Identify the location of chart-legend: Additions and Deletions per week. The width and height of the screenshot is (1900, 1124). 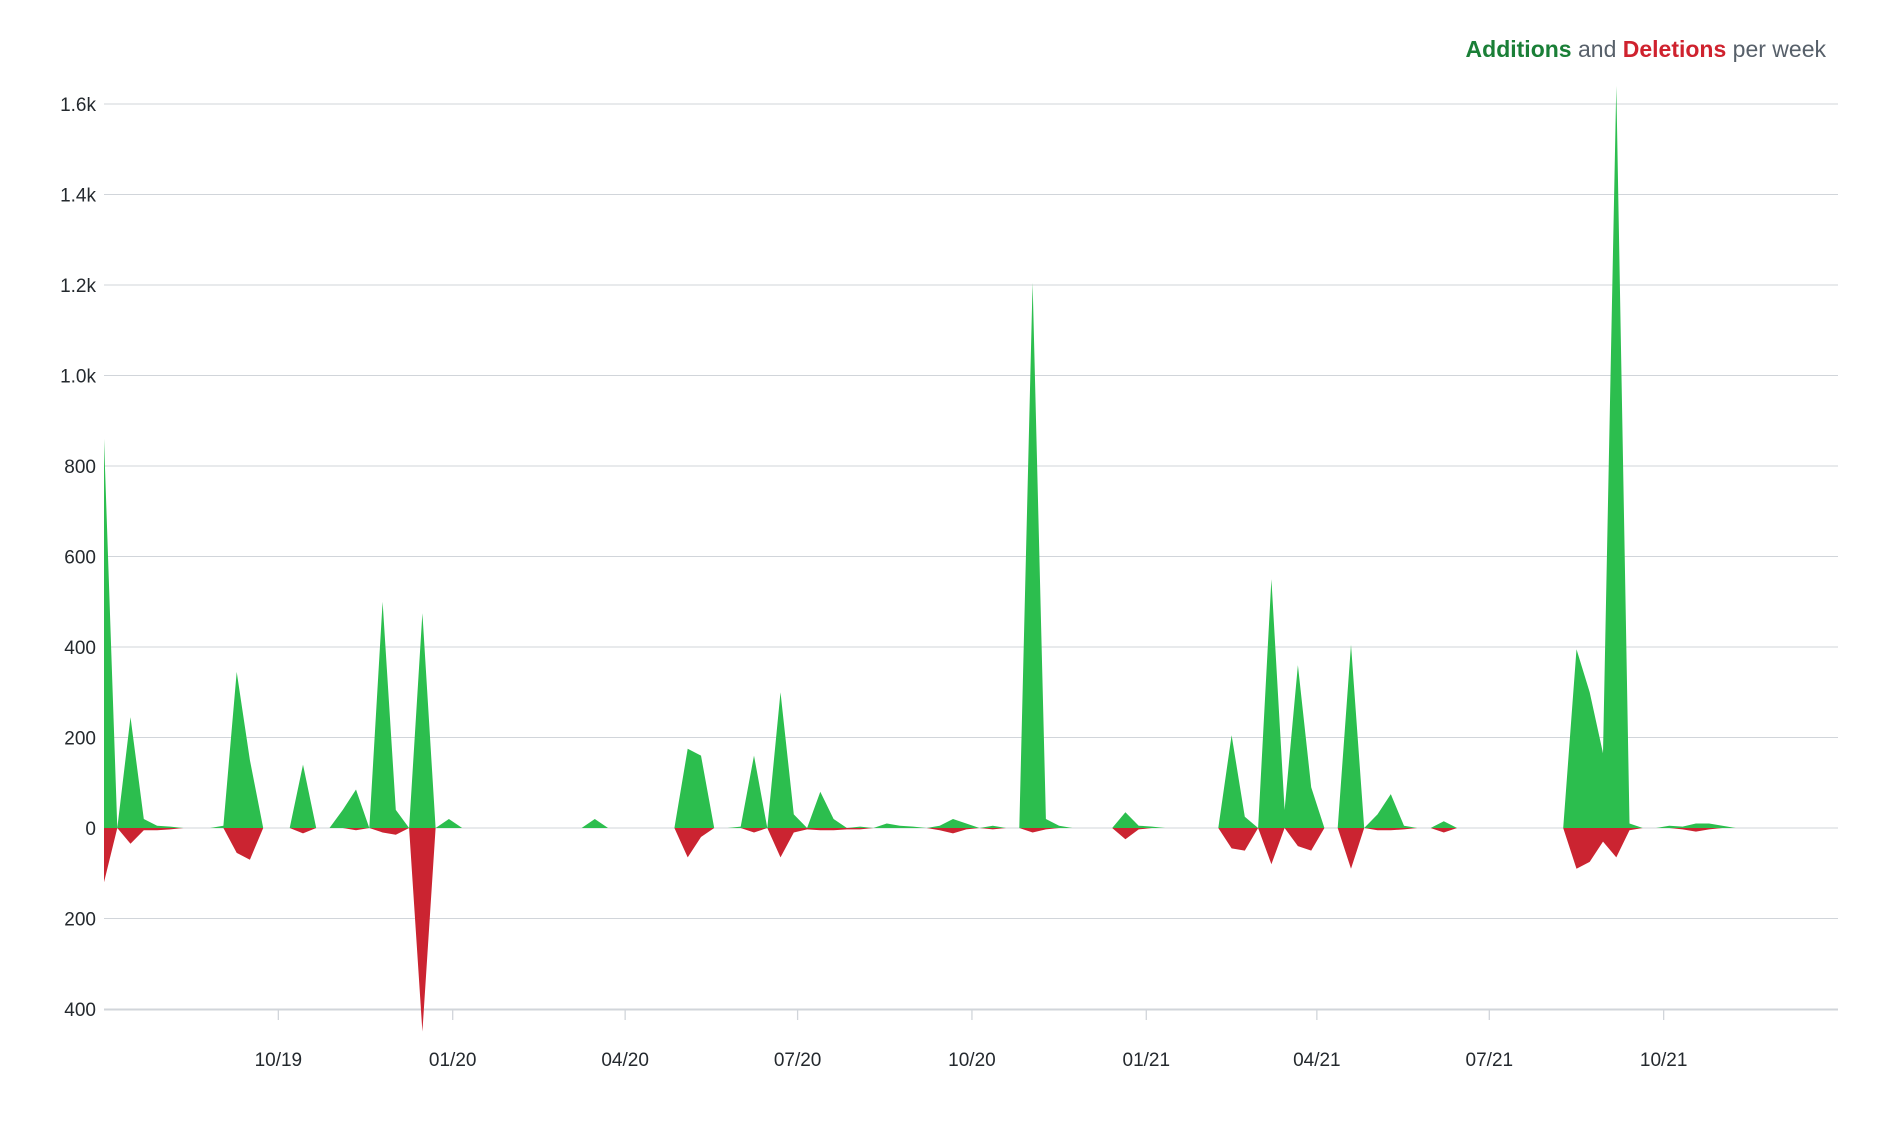
(1646, 49).